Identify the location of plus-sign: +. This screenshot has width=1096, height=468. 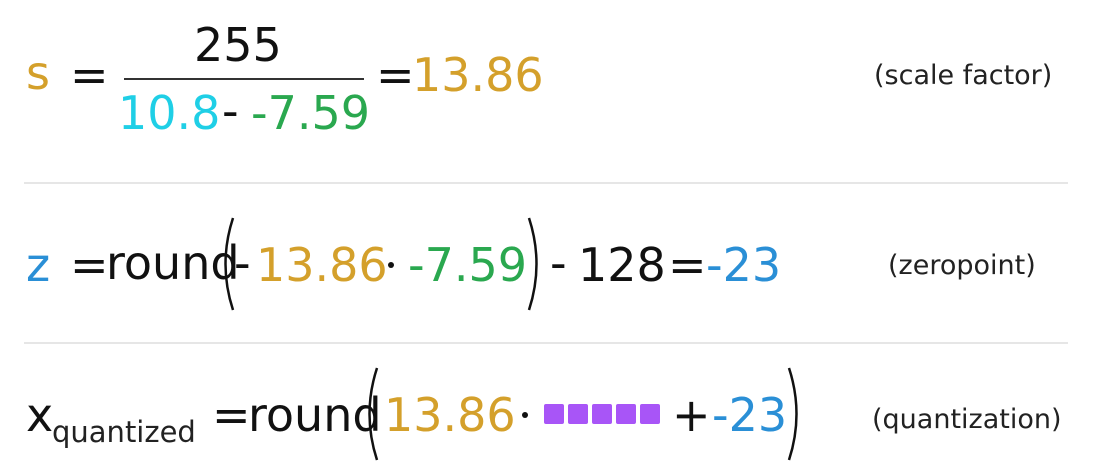
(691, 415).